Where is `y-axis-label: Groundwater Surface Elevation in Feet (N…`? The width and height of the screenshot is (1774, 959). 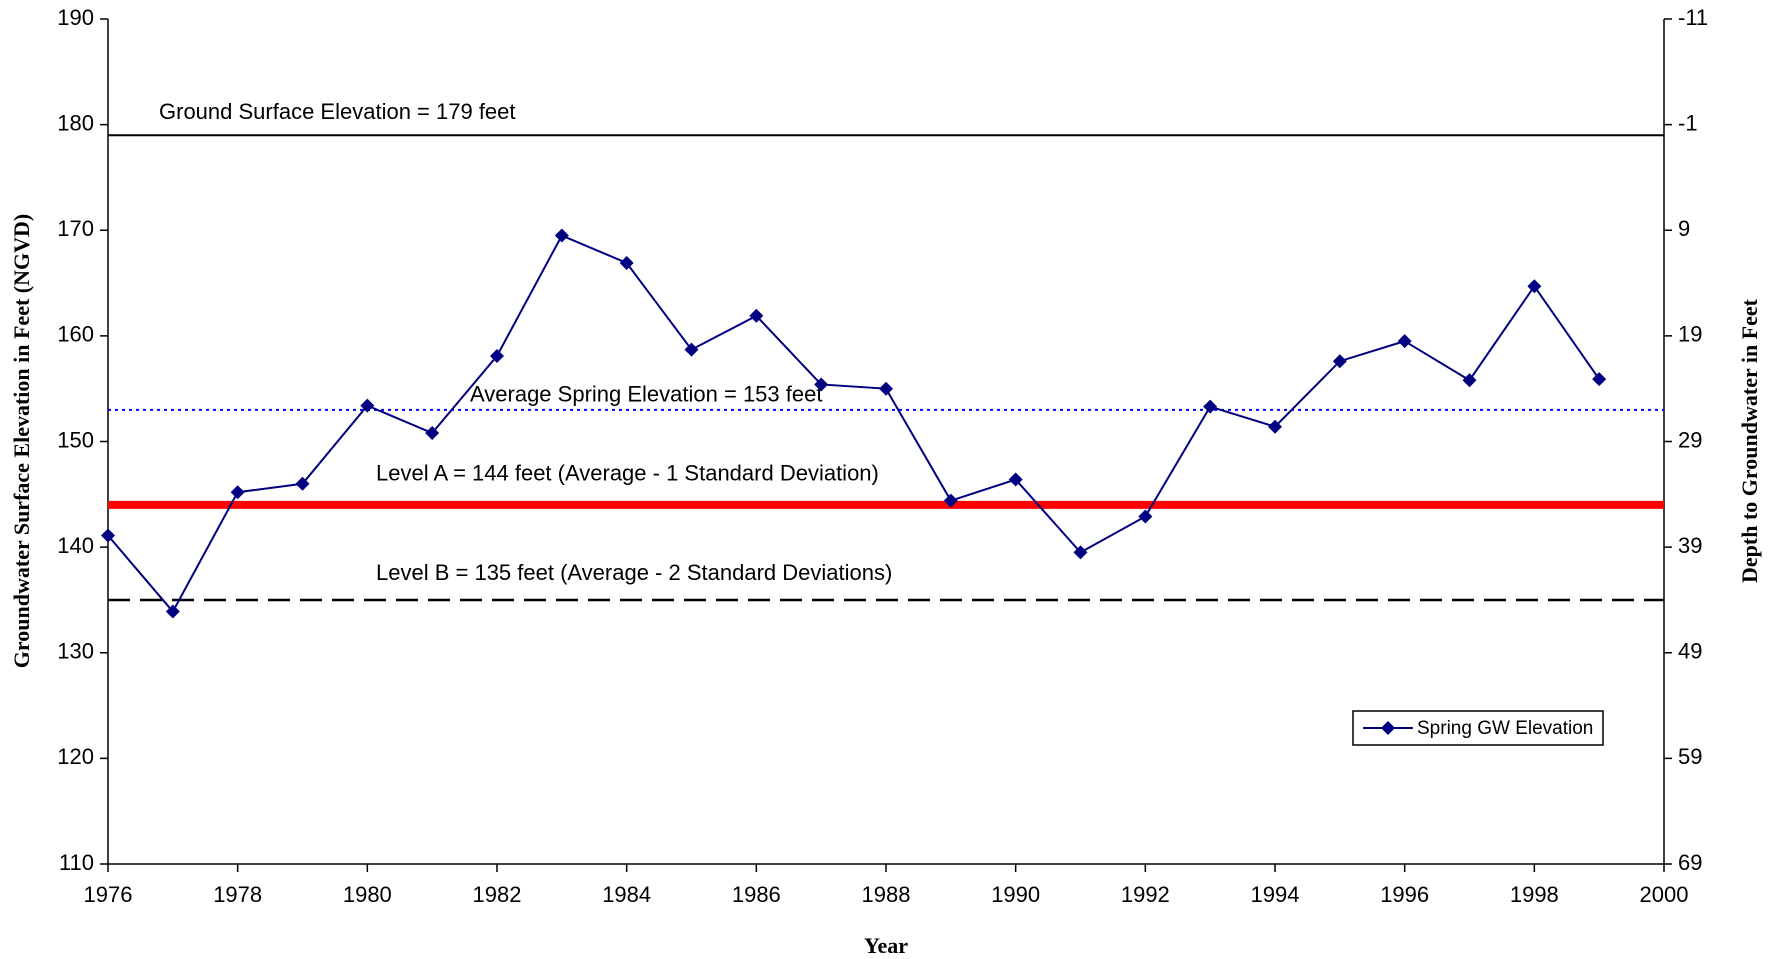
y-axis-label: Groundwater Surface Elevation in Feet (N… is located at coordinates (21, 441).